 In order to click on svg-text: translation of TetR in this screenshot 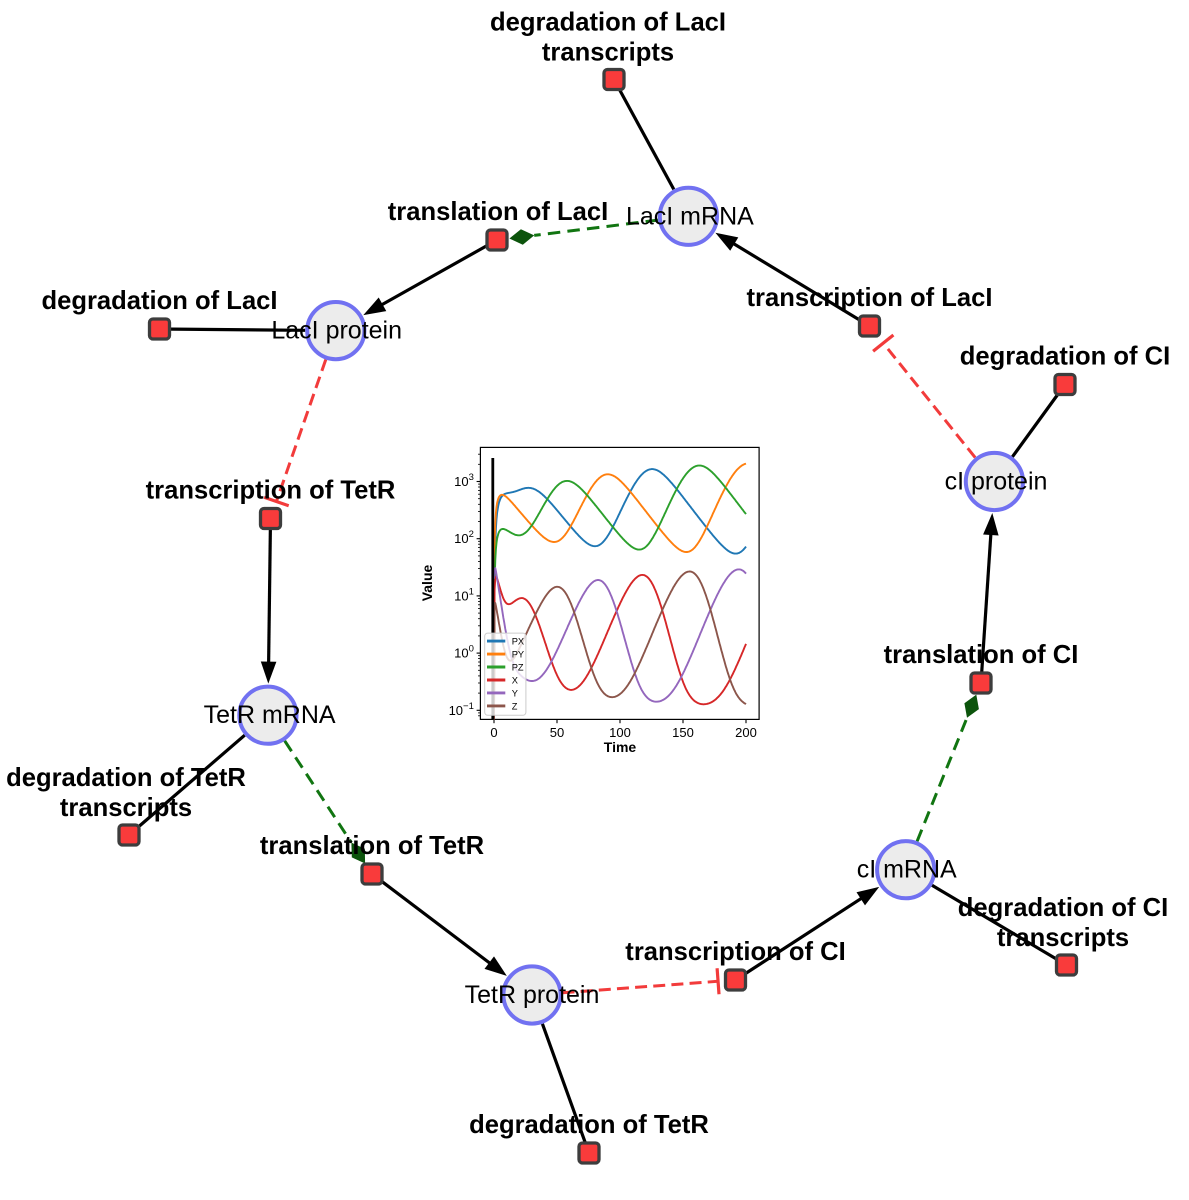, I will do `click(372, 846)`.